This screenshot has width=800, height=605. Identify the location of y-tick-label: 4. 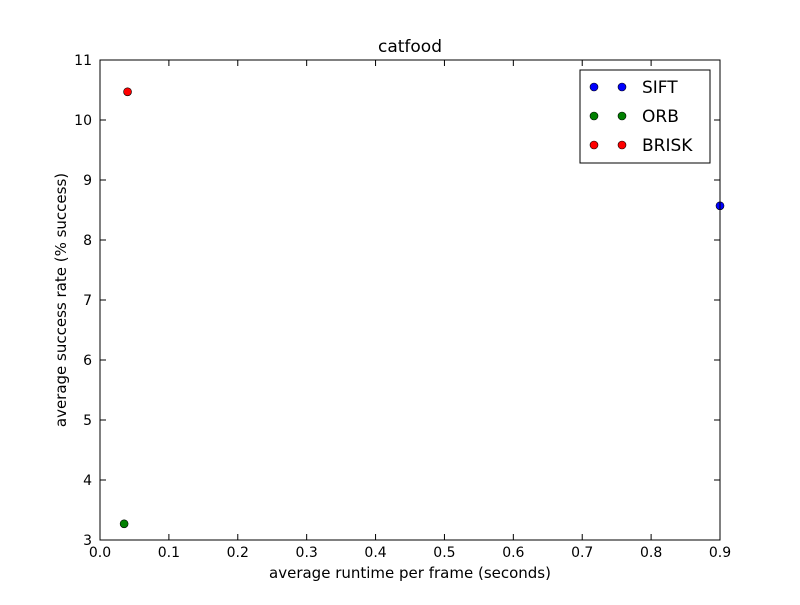
(87, 481).